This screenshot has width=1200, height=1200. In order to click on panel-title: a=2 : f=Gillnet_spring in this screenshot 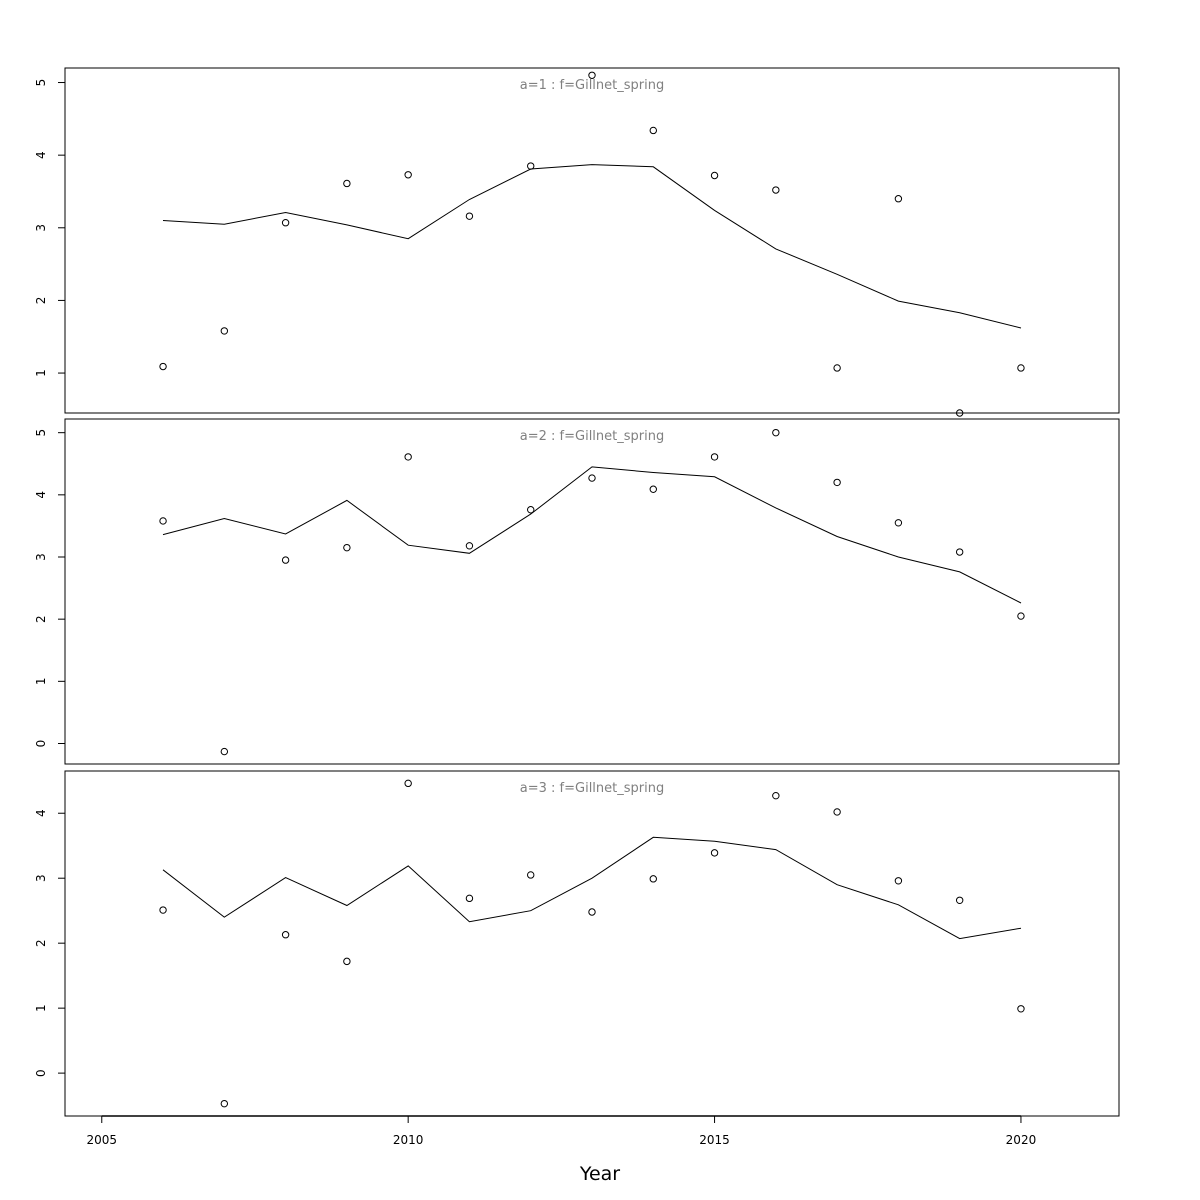, I will do `click(592, 436)`.